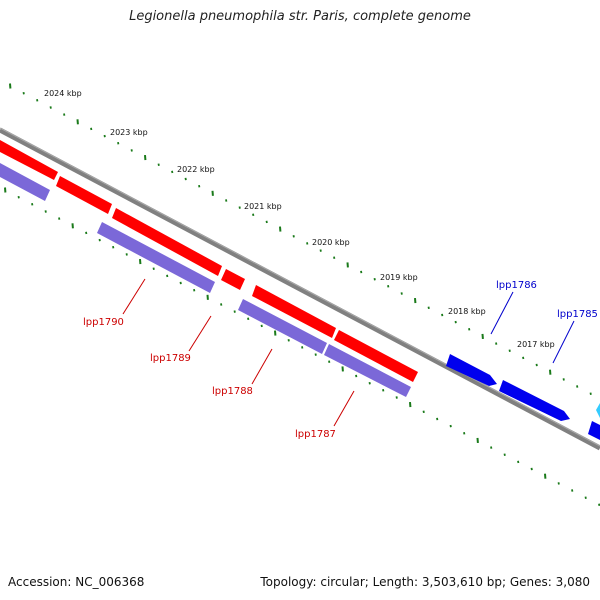 This screenshot has height=600, width=600. What do you see at coordinates (516, 285) in the screenshot?
I see `gene-label-lpp1786: lpp1786` at bounding box center [516, 285].